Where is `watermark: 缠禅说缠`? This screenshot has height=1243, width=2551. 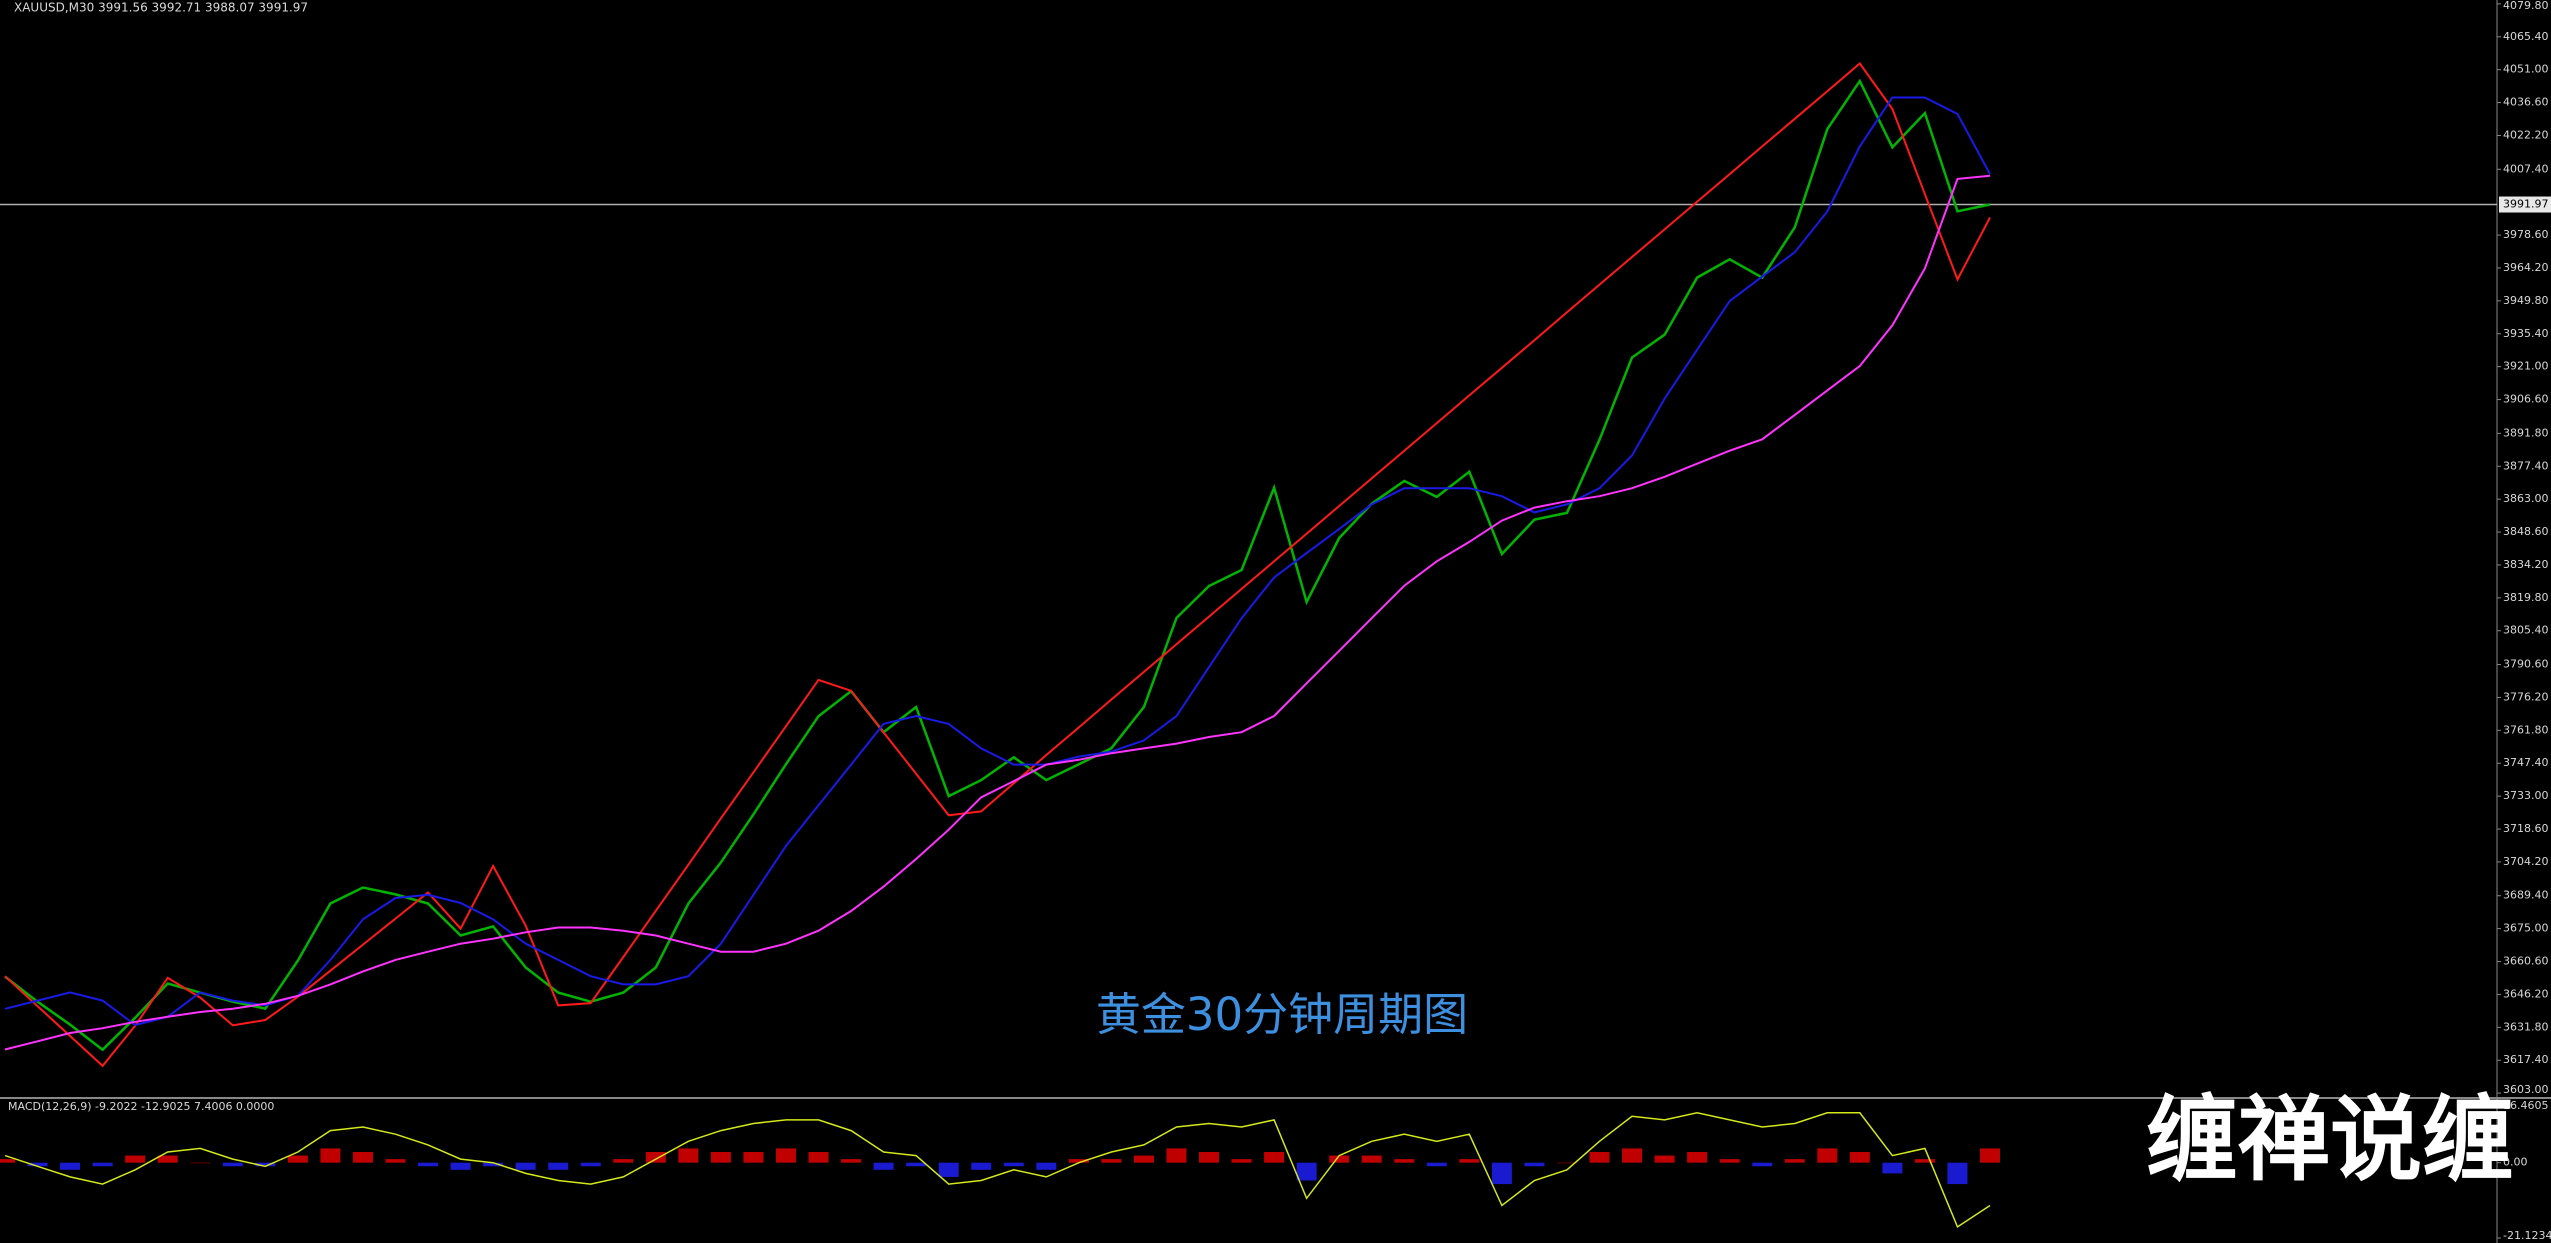 watermark: 缠禅说缠 is located at coordinates (2330, 1139).